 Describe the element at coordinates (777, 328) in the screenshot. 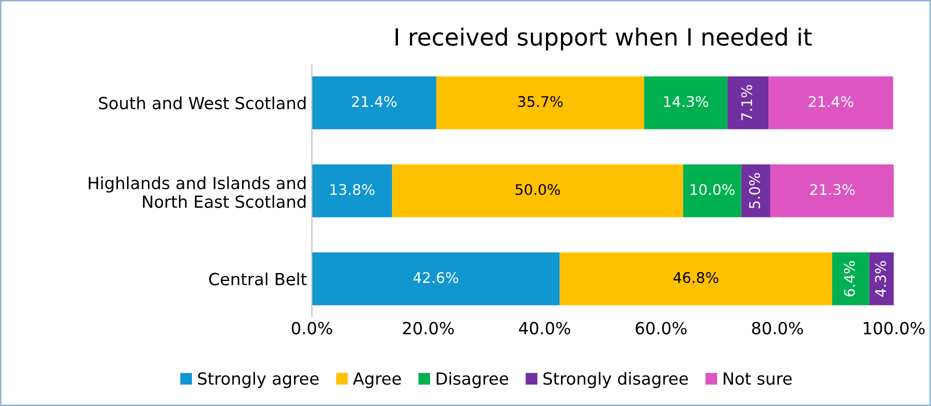

I see `x-tick-label: 80.0%` at that location.